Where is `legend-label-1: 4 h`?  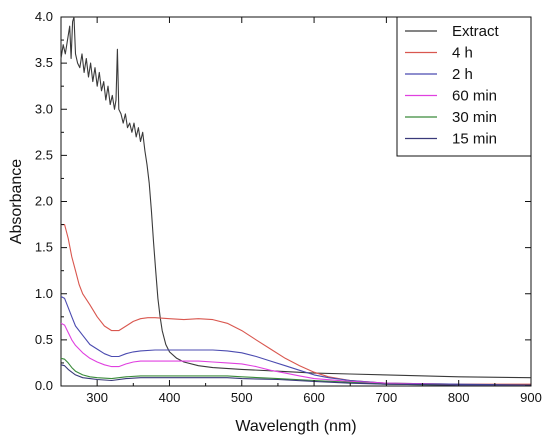
legend-label-1: 4 h is located at coordinates (462, 53).